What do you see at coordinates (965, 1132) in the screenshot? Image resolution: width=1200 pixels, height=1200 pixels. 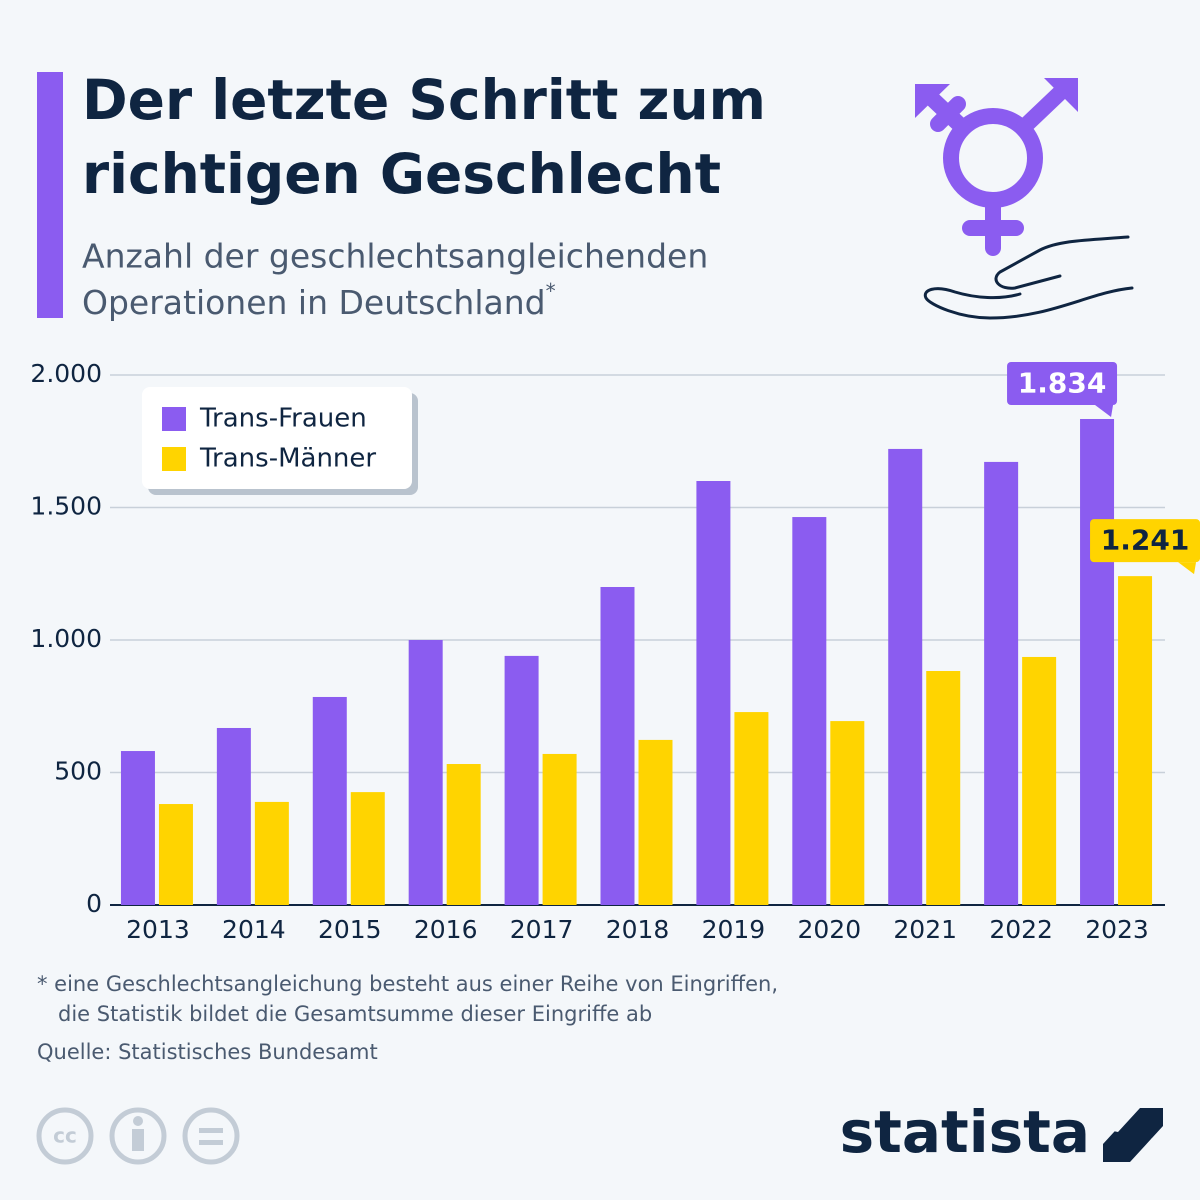 I see `brand: statista` at bounding box center [965, 1132].